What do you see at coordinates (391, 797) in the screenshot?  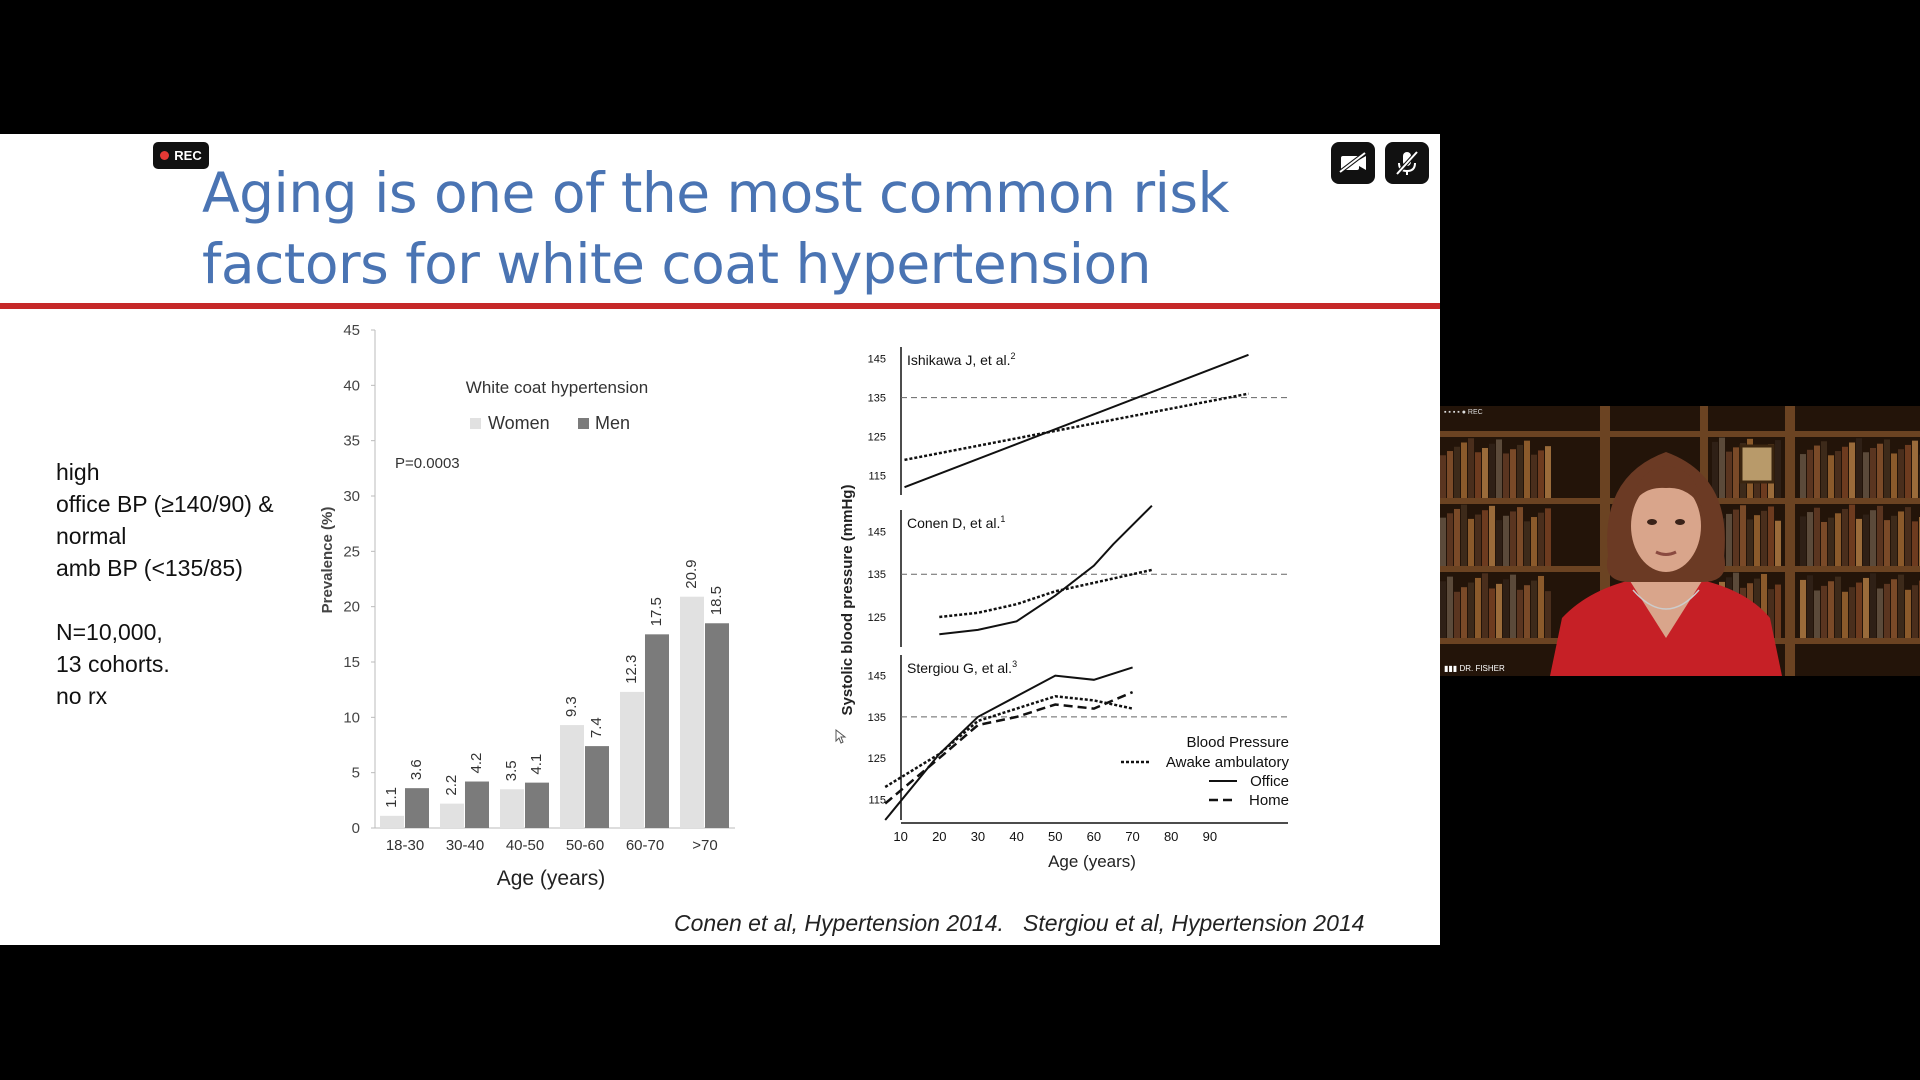 I see `bar-value-label: 1.1` at bounding box center [391, 797].